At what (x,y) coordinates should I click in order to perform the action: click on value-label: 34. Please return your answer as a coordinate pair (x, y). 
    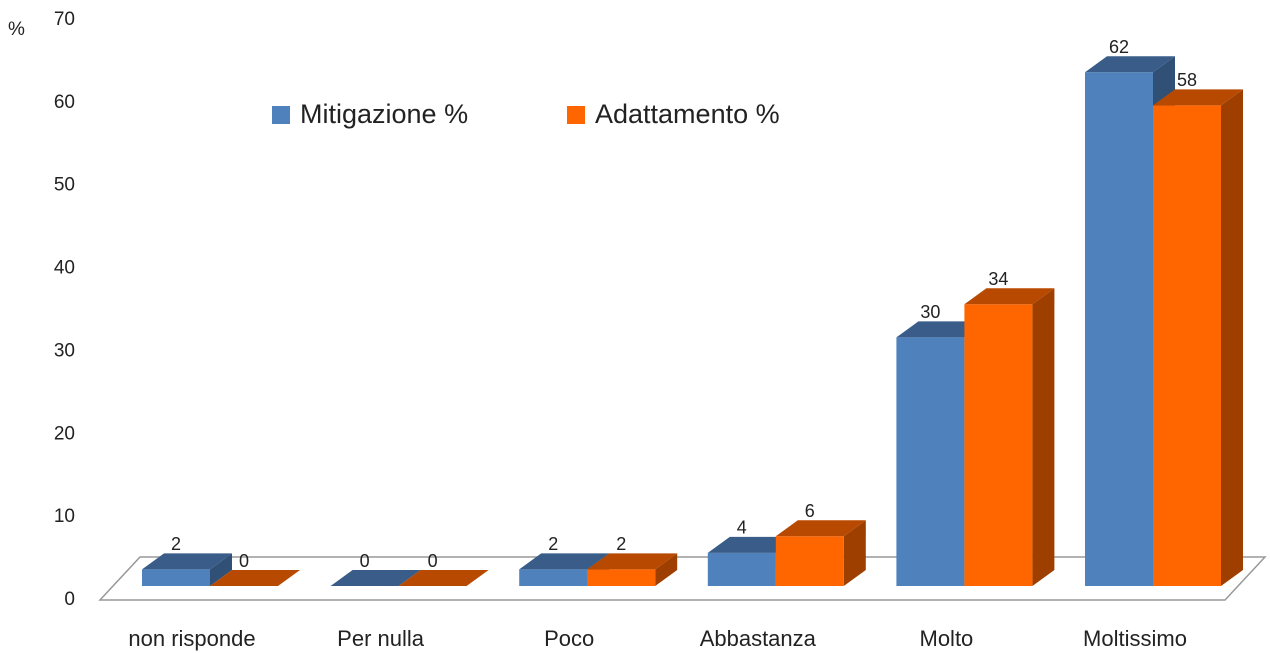
    Looking at the image, I should click on (998, 279).